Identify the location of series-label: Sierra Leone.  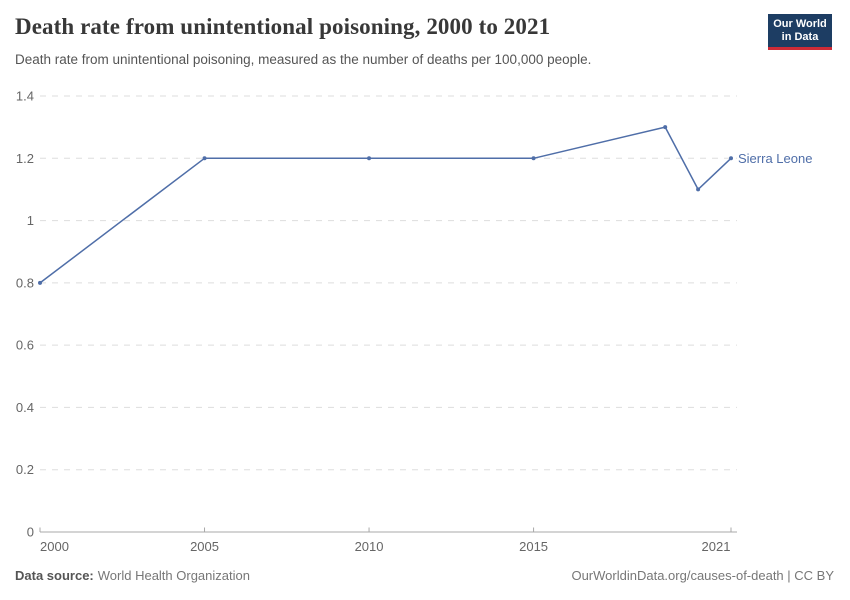
(775, 158).